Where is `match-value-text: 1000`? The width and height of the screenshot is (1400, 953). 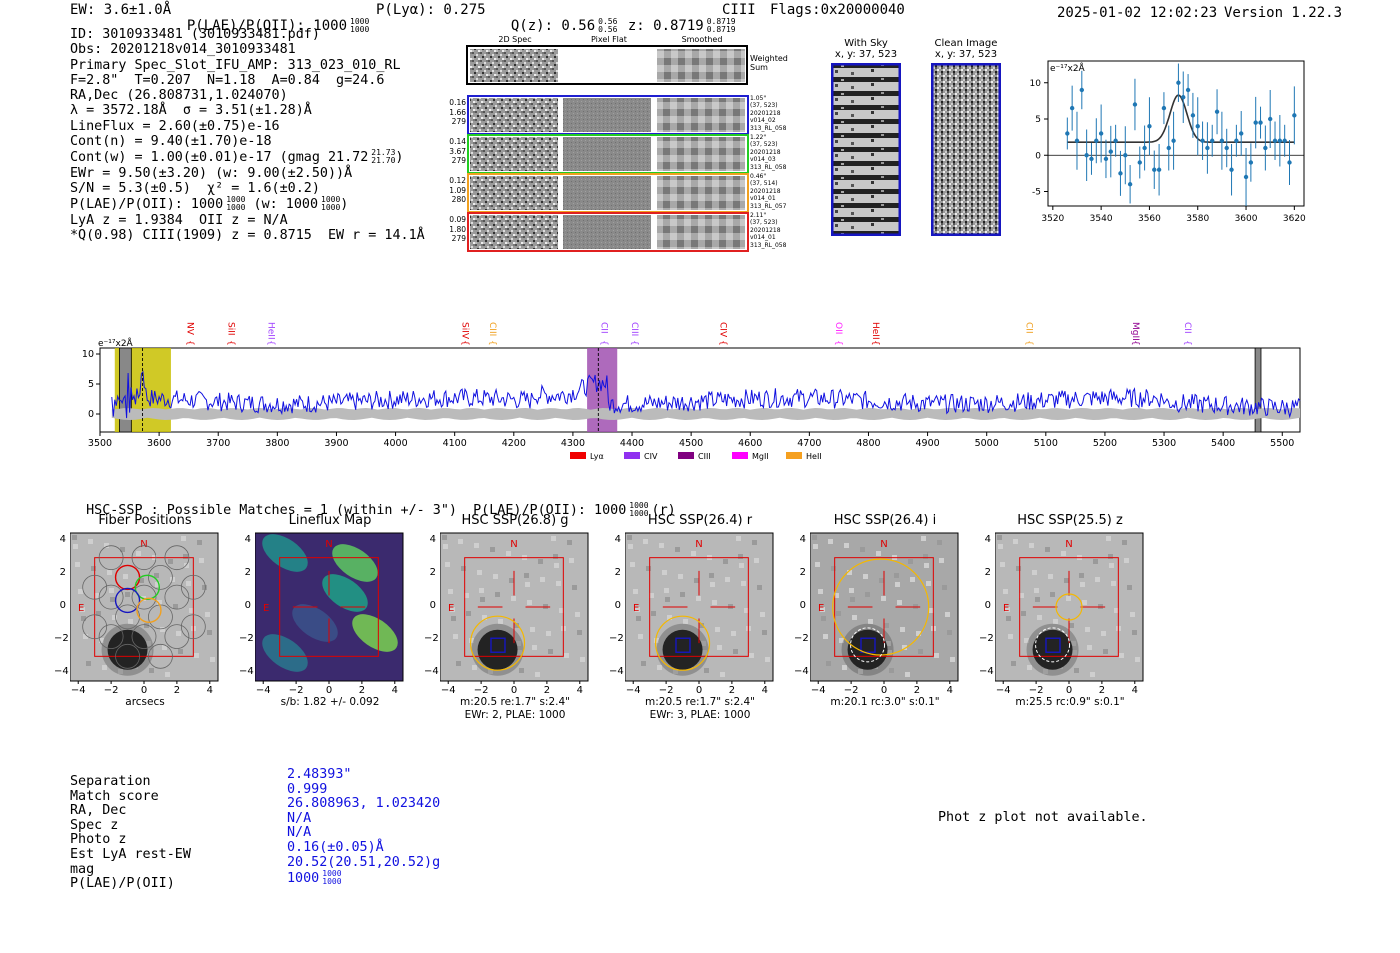
match-value-text: 1000 is located at coordinates (303, 879).